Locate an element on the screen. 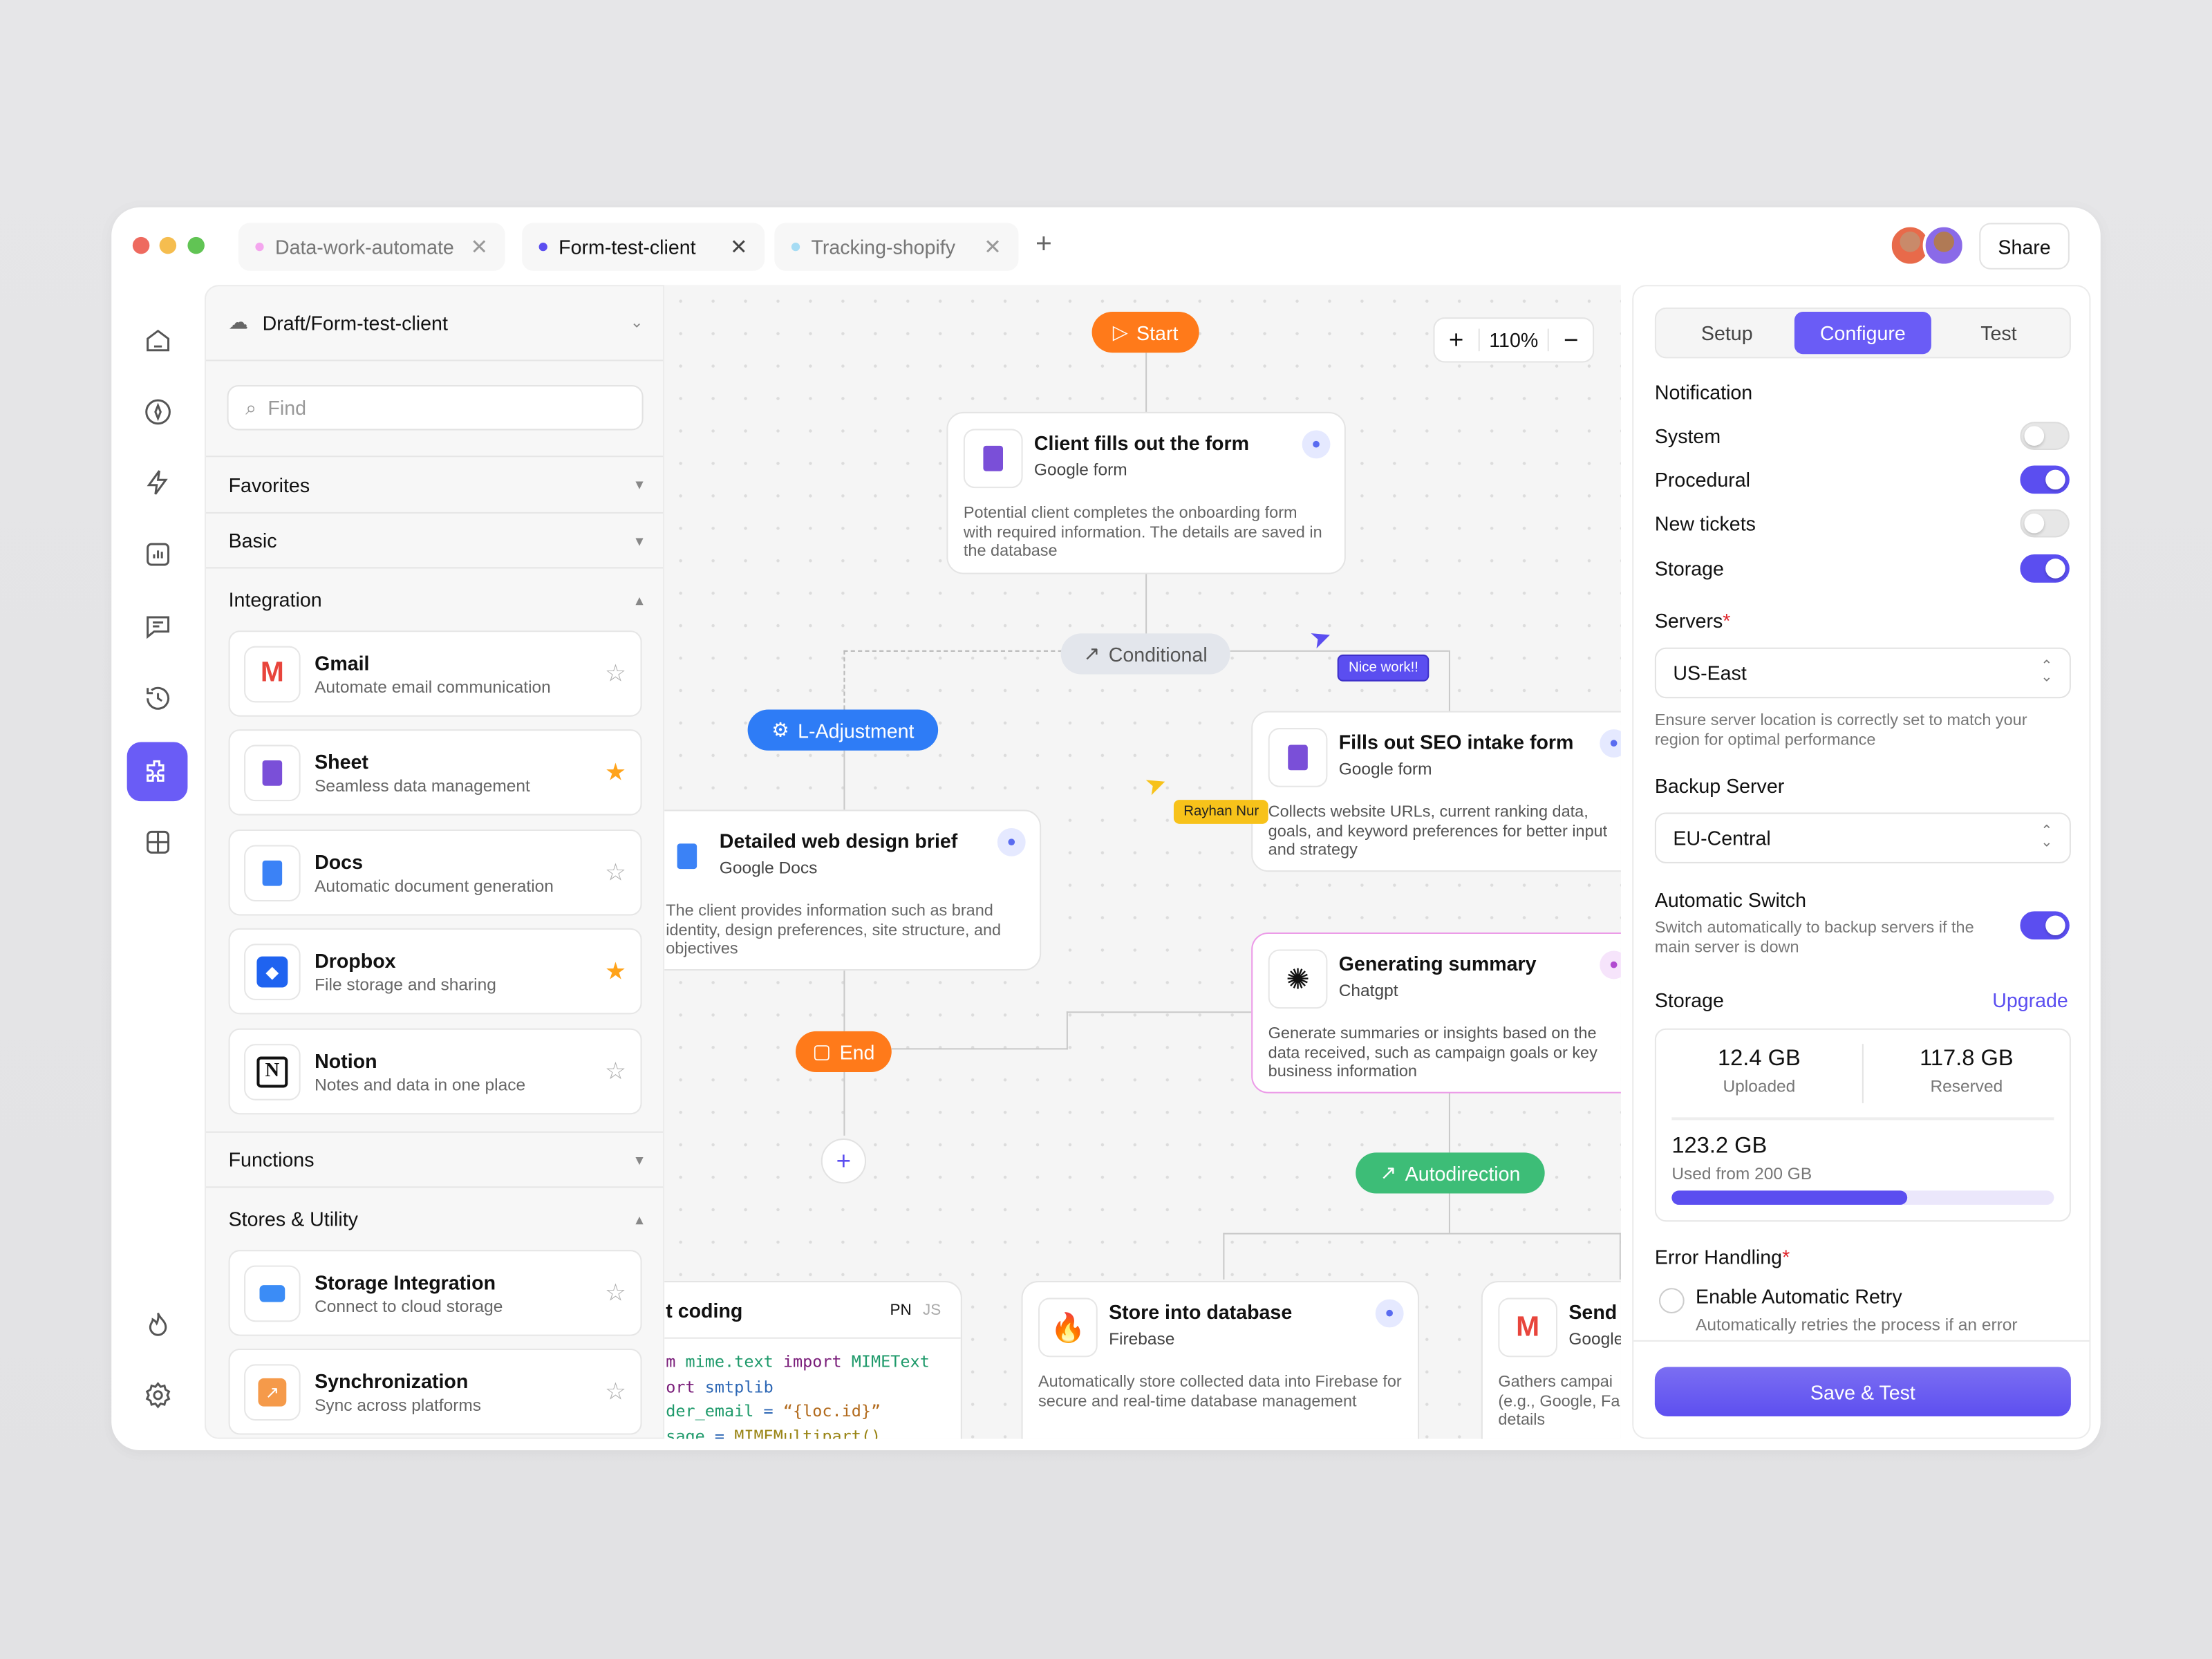  procedural-toggle is located at coordinates (2045, 480).